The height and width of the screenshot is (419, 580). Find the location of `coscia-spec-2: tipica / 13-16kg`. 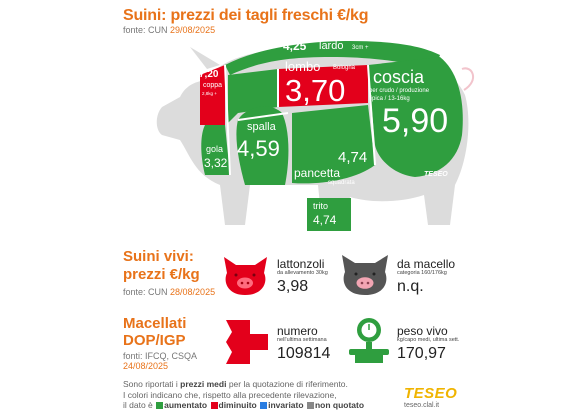

coscia-spec-2: tipica / 13-16kg is located at coordinates (389, 99).